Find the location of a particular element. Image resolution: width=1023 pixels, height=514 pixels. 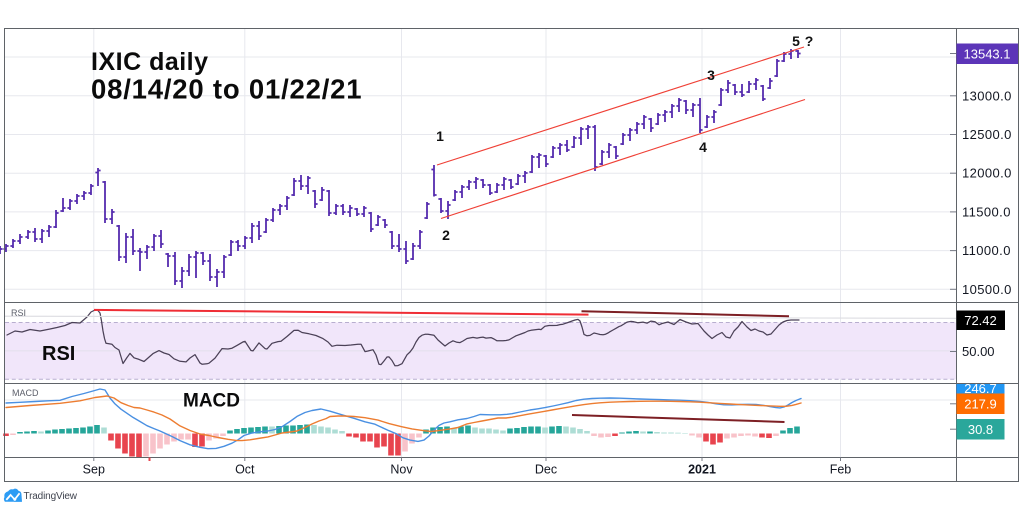

svg-text: 72.42 is located at coordinates (980, 320).